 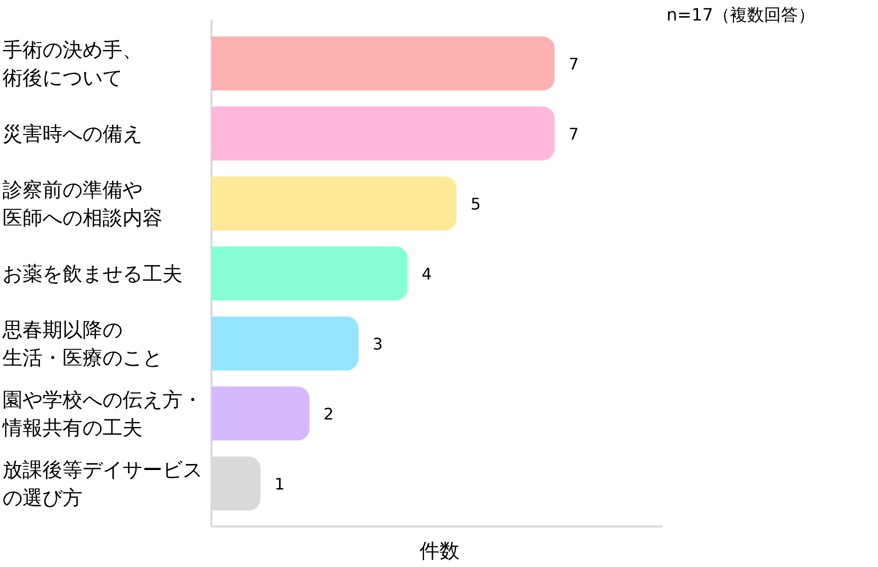 I want to click on data-label: 2, so click(x=329, y=414).